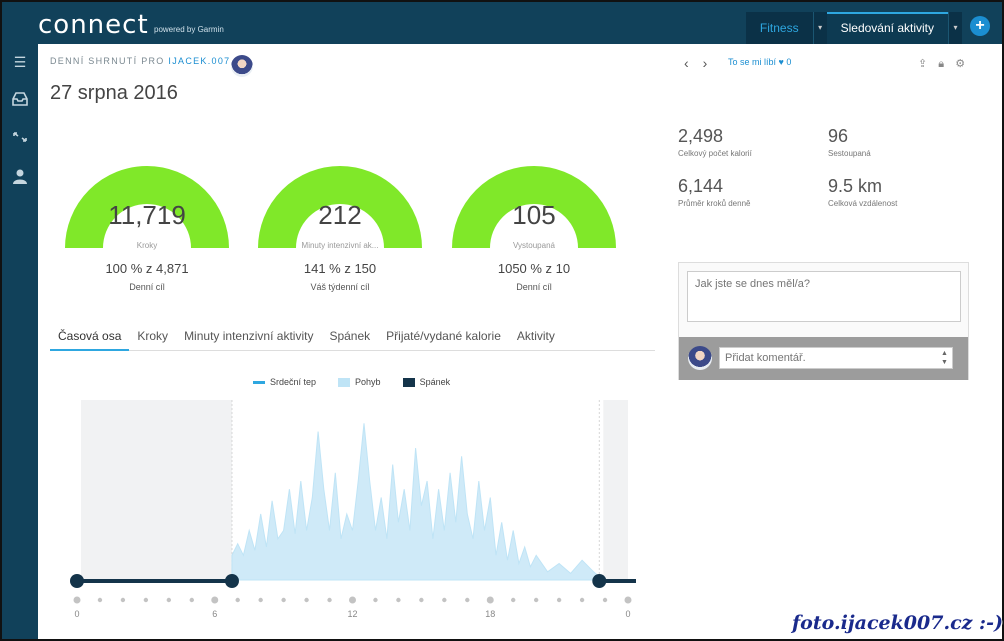 The width and height of the screenshot is (1004, 641). I want to click on x-tick-label: 0, so click(627, 614).